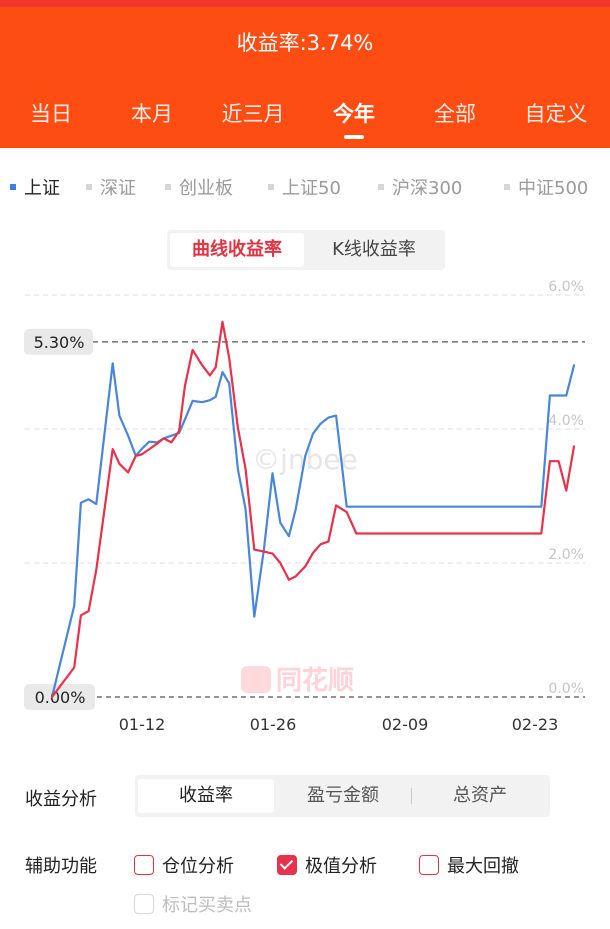 The height and width of the screenshot is (929, 610). What do you see at coordinates (427, 188) in the screenshot?
I see `index-label: 沪深300` at bounding box center [427, 188].